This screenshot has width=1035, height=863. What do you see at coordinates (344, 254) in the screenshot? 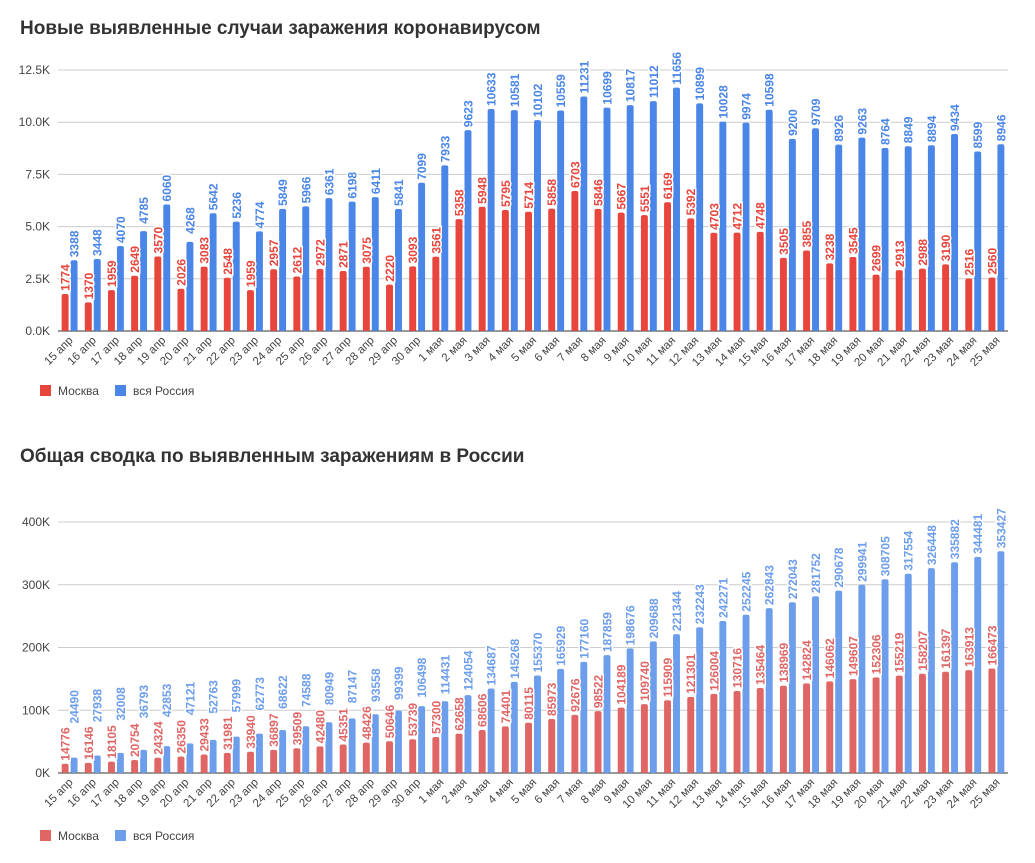
I see `data-label: 2871` at bounding box center [344, 254].